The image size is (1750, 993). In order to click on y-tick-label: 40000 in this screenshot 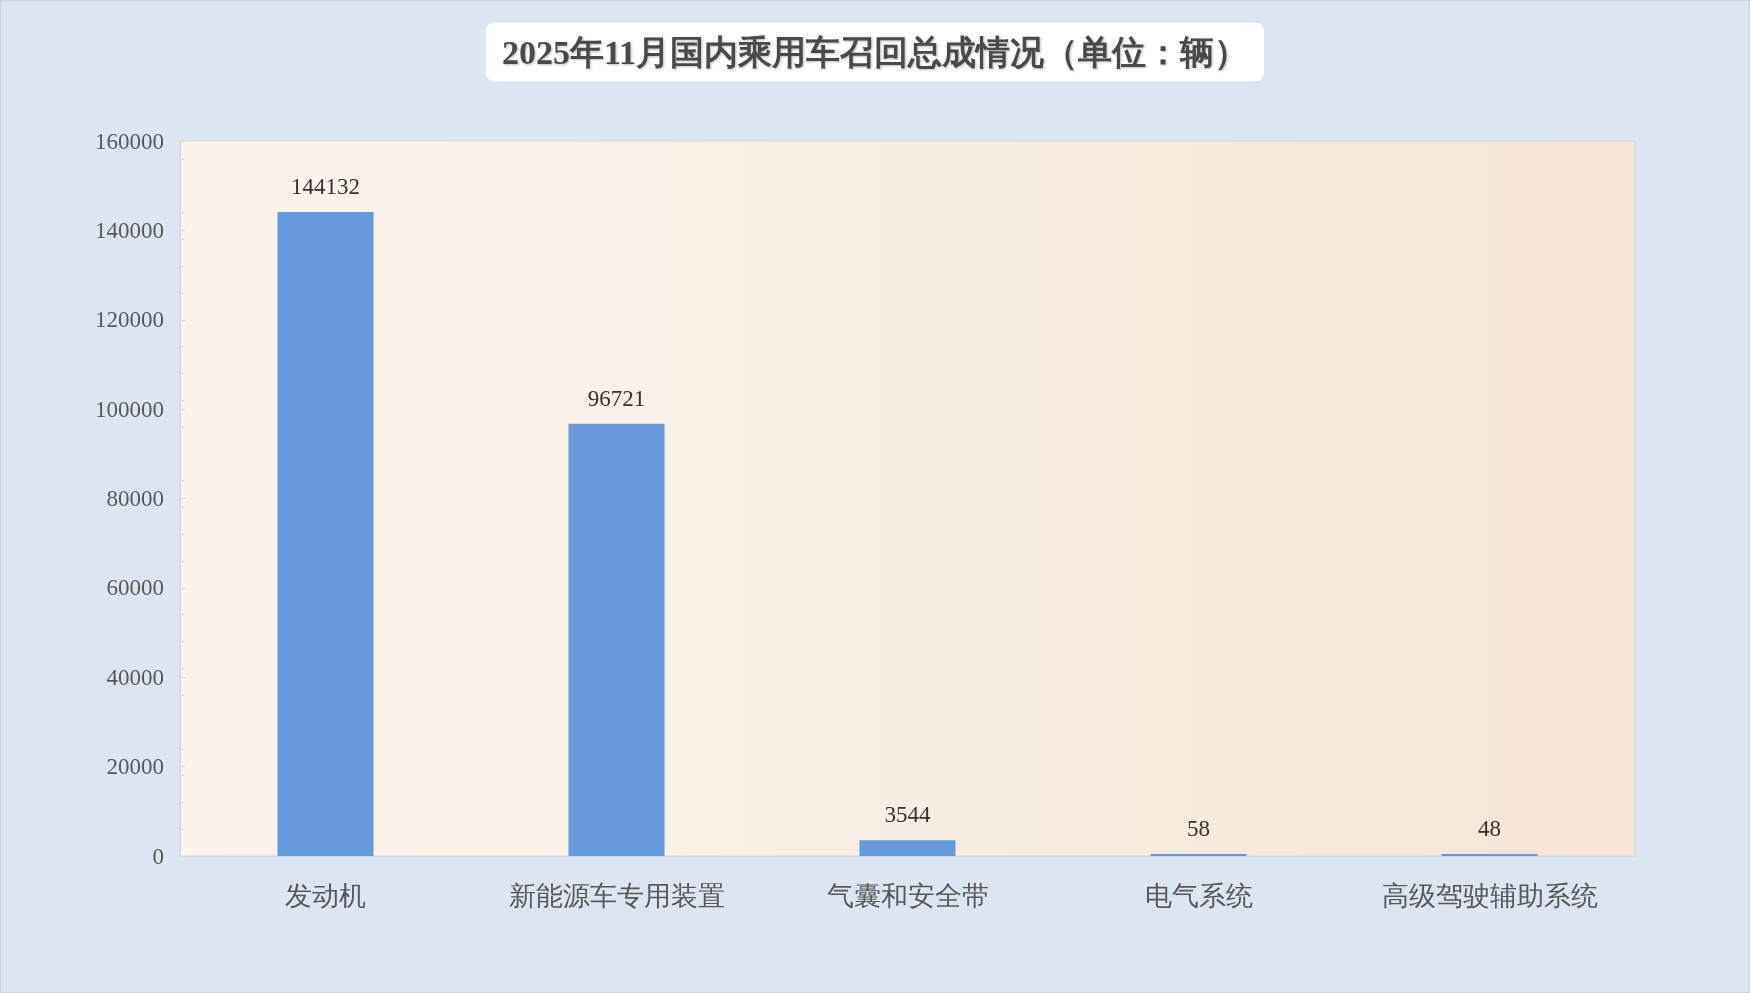, I will do `click(135, 677)`.